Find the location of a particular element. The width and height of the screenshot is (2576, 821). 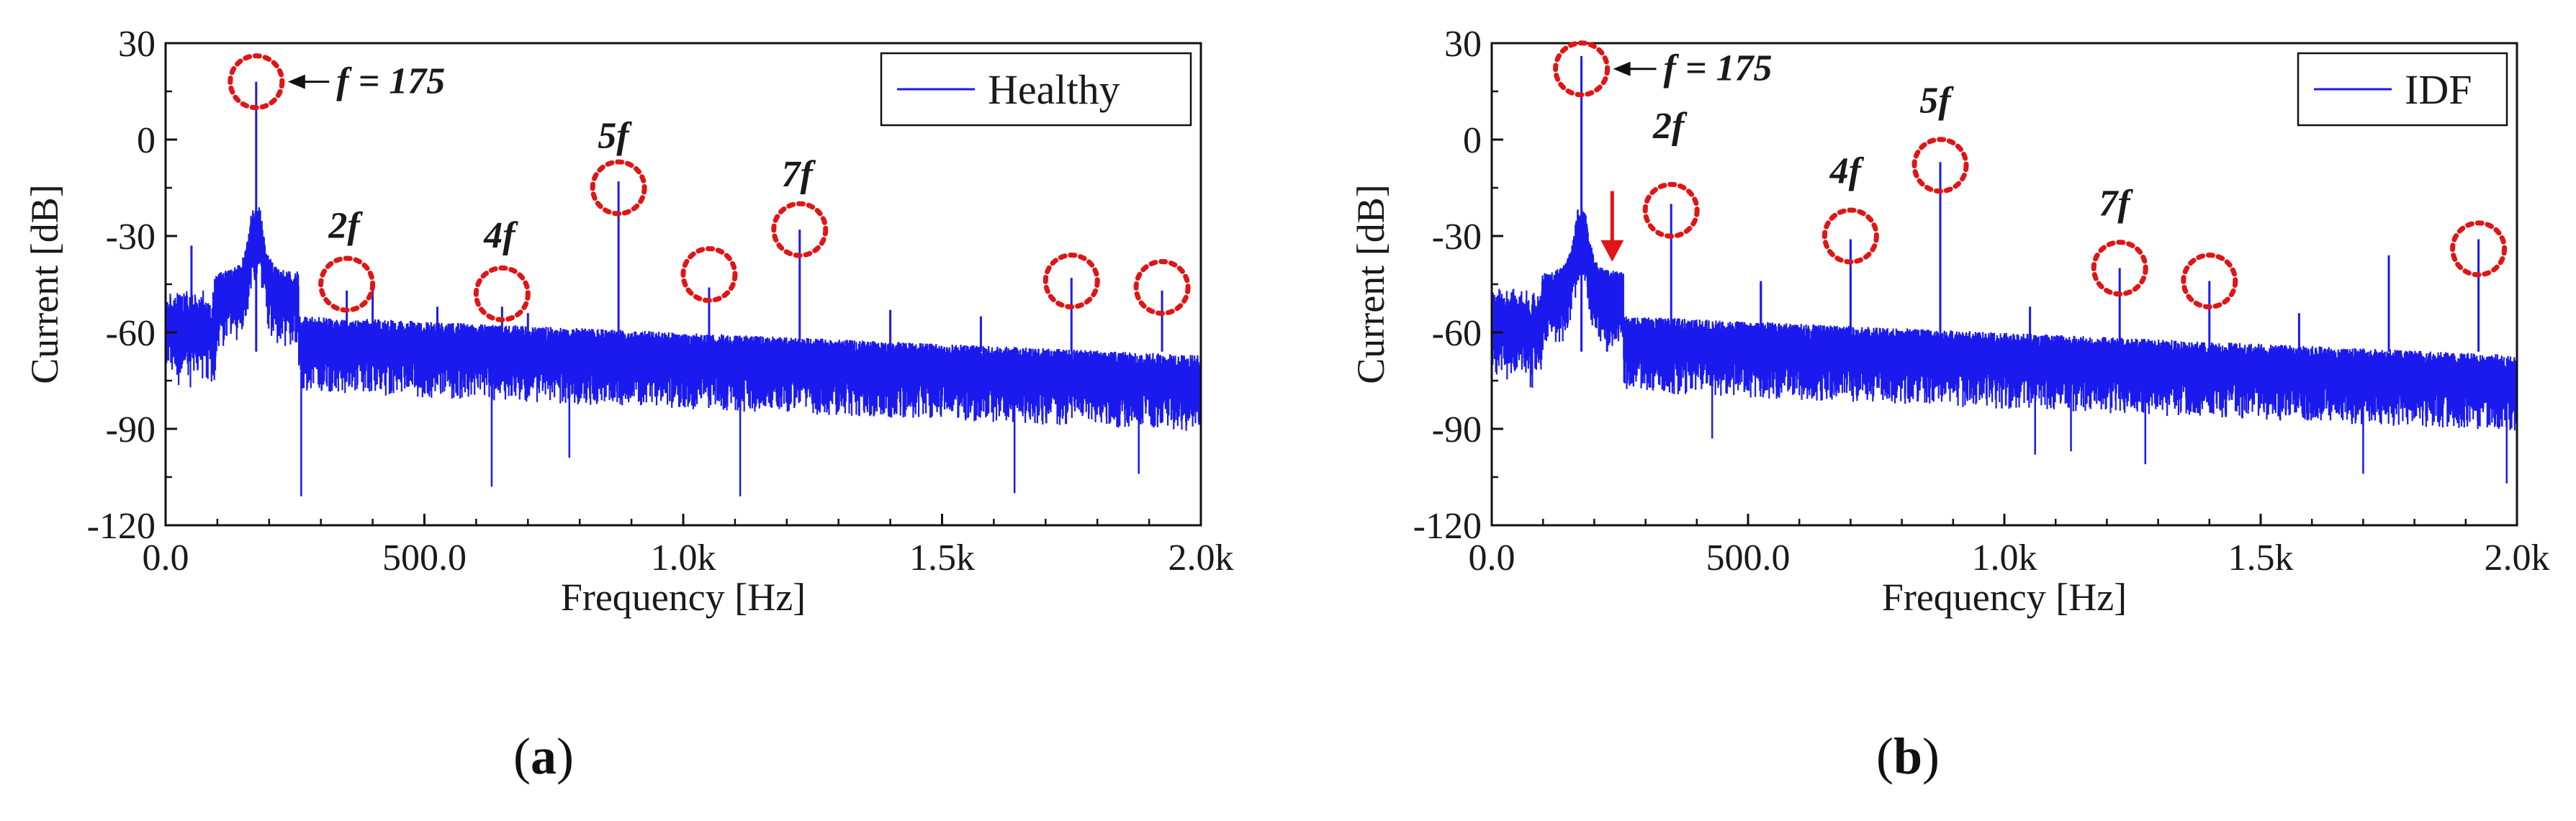

caption-b: (b) is located at coordinates (1907, 756).